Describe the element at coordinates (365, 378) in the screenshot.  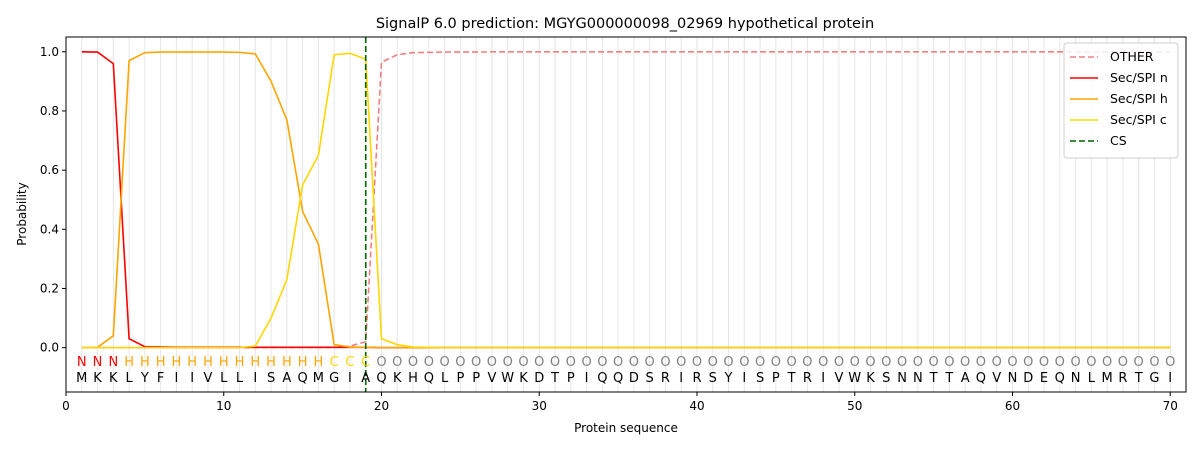
I see `residue-letter: A` at that location.